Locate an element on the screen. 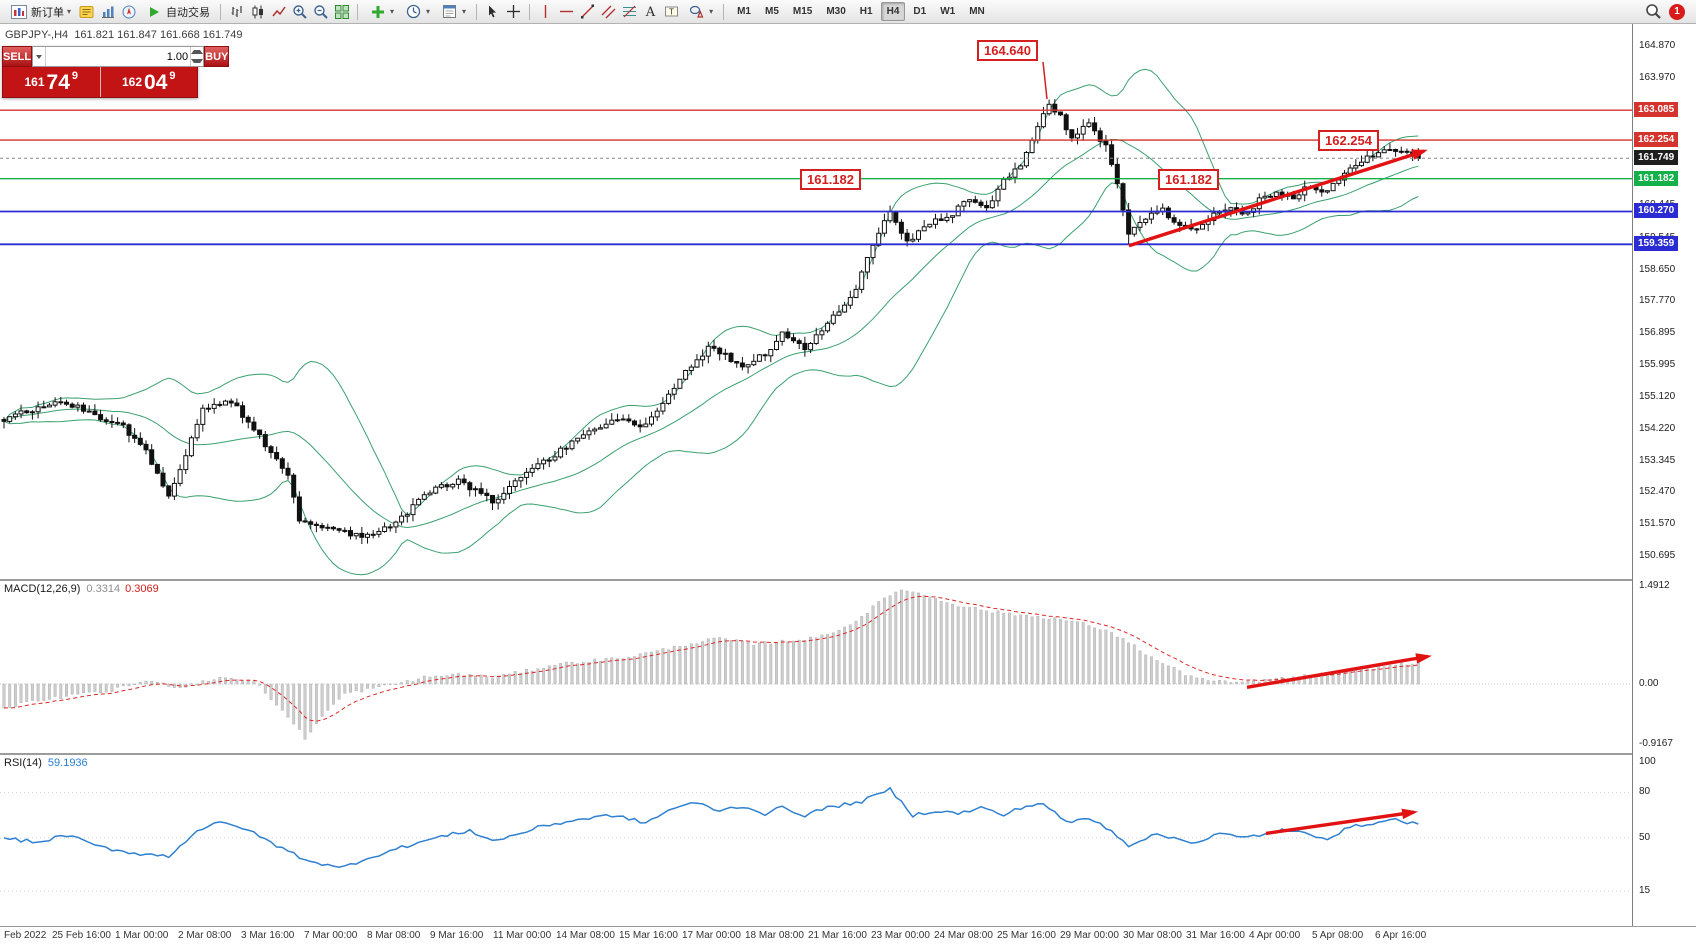  timeframe-d1-button: D1 is located at coordinates (920, 11).